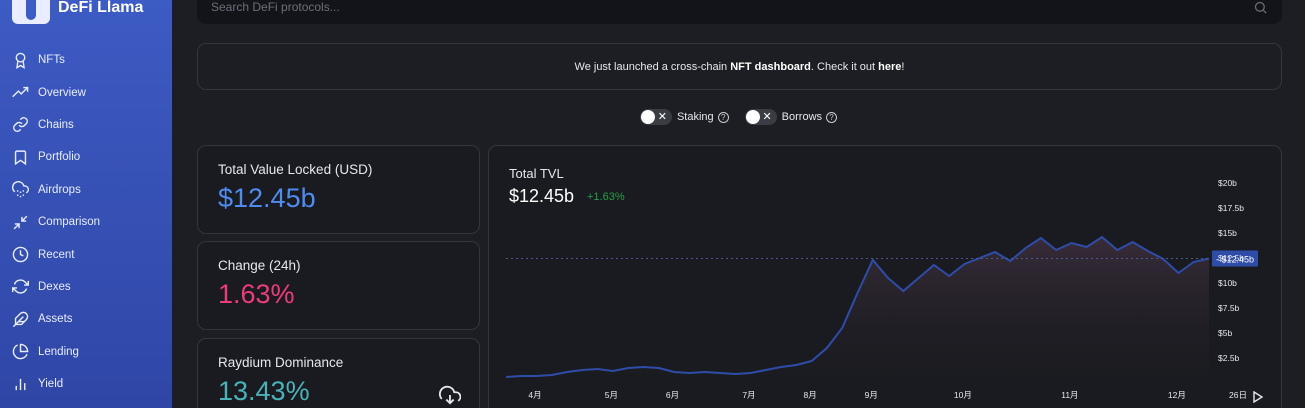  Describe the element at coordinates (844, 66) in the screenshot. I see `banner-text-middle: . Check it out` at that location.